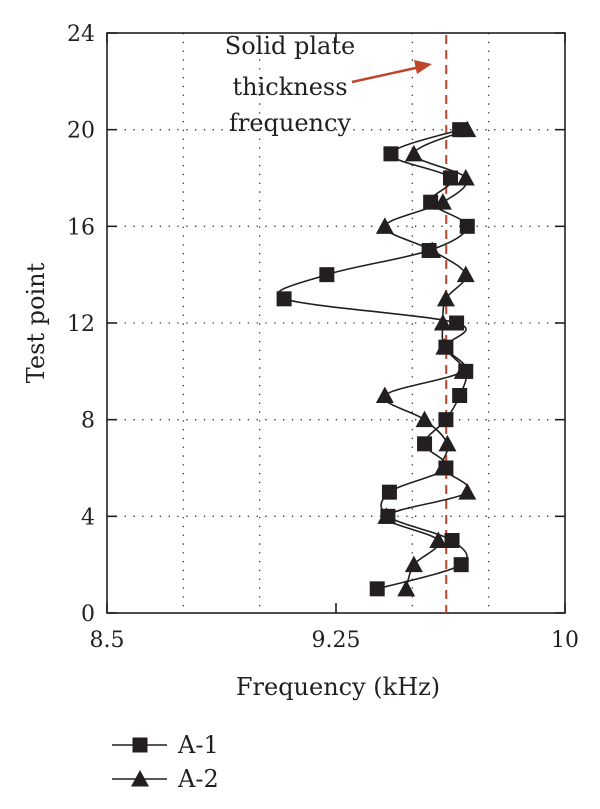  I want to click on annotation: Solid plate thickness frequency, so click(328, 84).